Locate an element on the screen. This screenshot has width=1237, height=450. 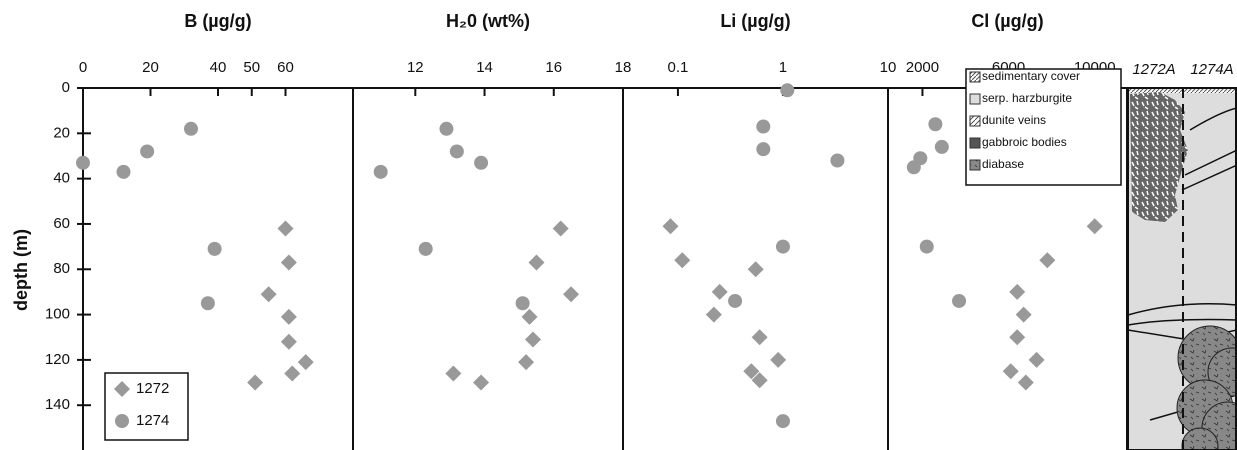
x-tick-label: 10 is located at coordinates (888, 67).